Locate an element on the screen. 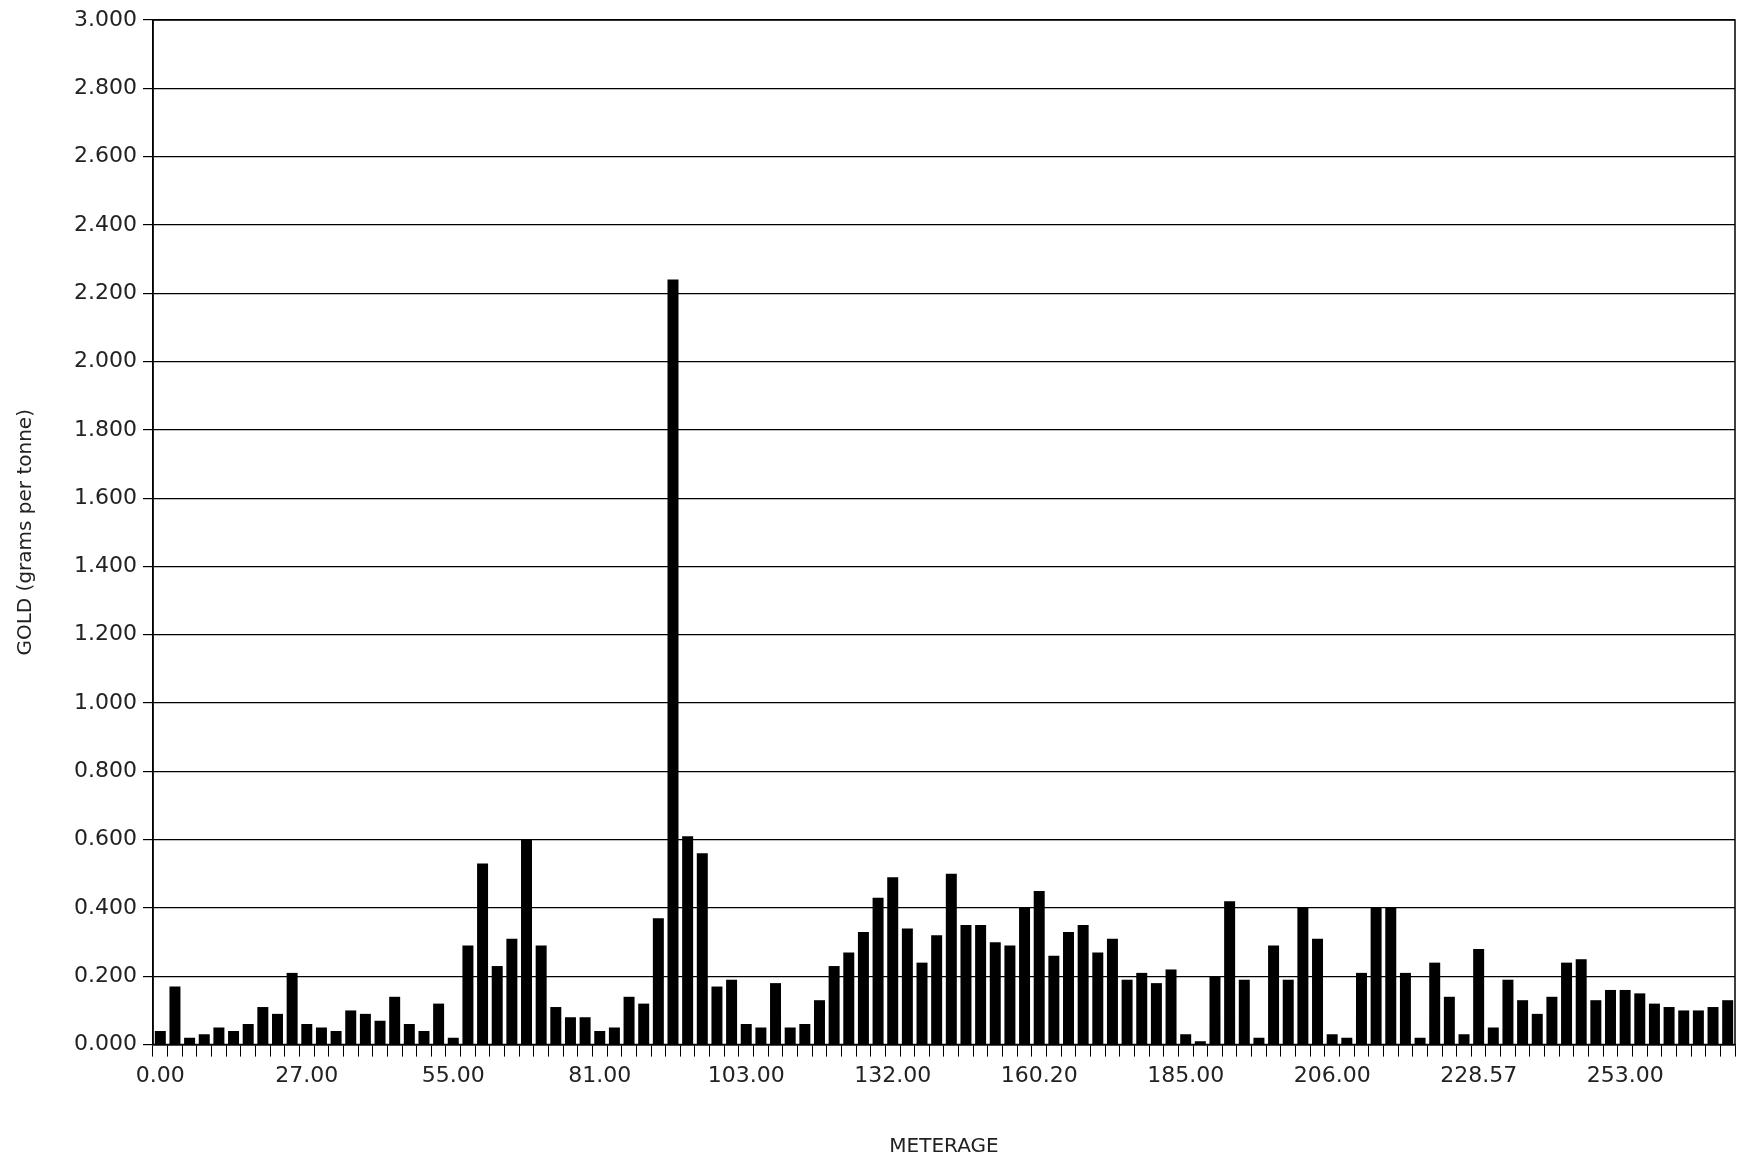 This screenshot has width=1741, height=1173. x-tick-label: 0.00 is located at coordinates (160, 1074).